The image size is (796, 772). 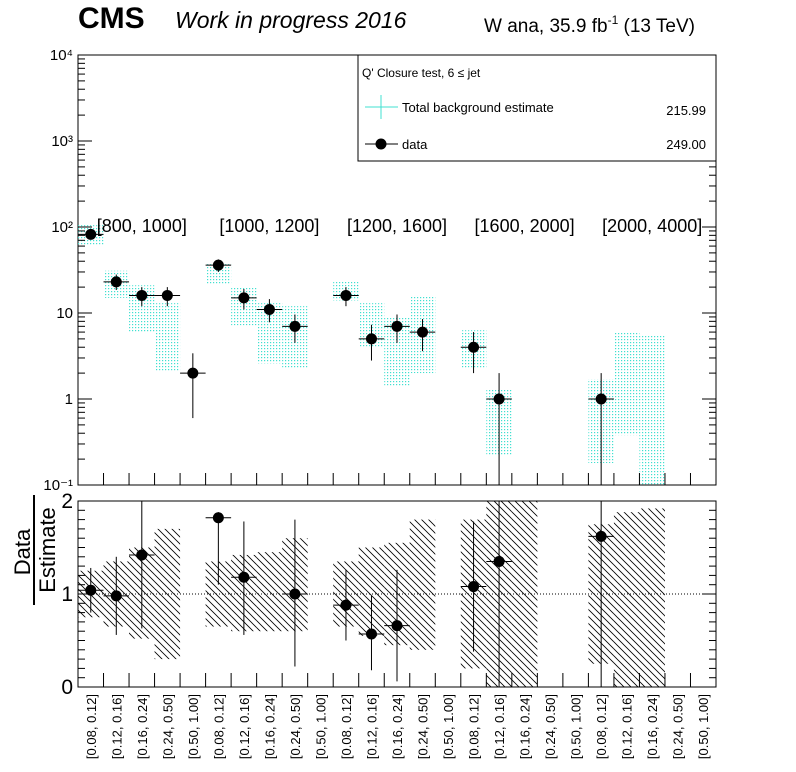 I want to click on ratio-tick-label: 1, so click(x=67, y=594).